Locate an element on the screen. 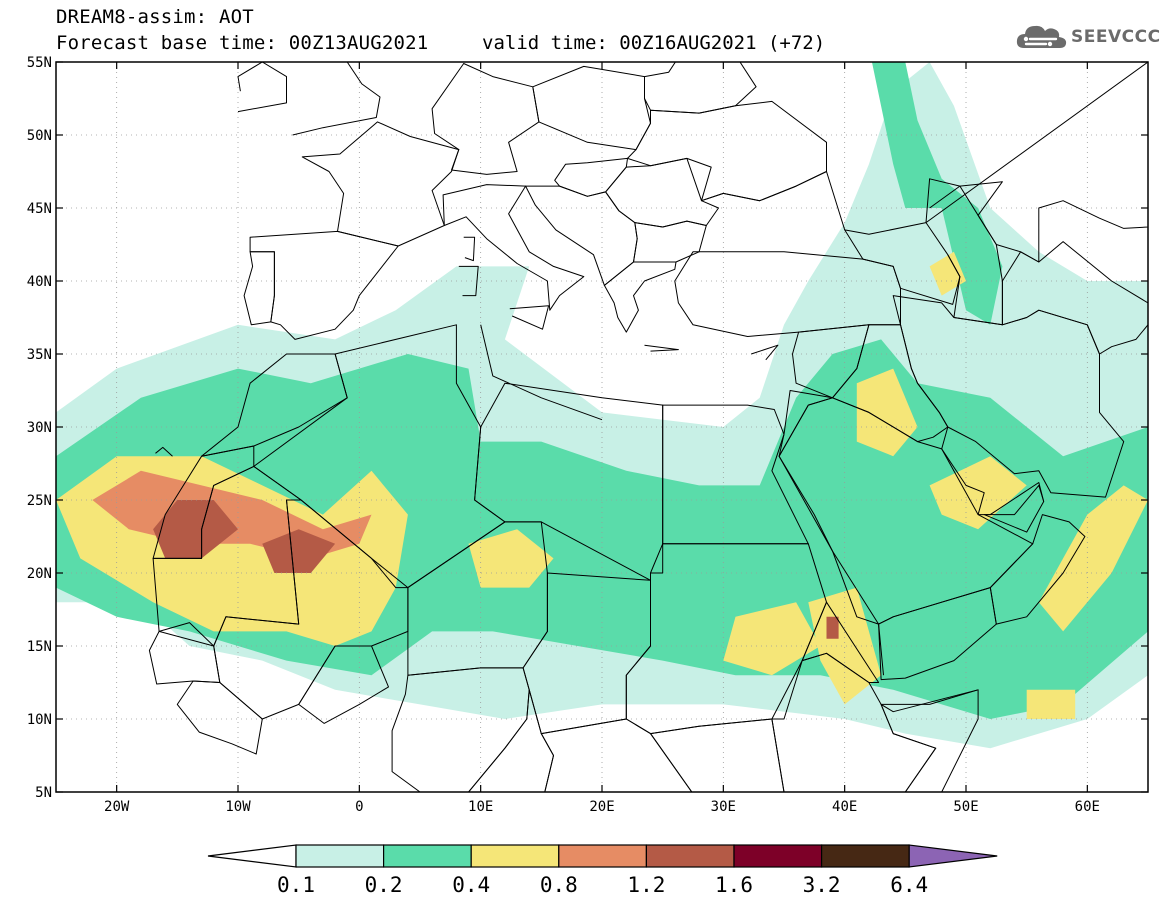  colorbar-label: 0.4 is located at coordinates (471, 885).